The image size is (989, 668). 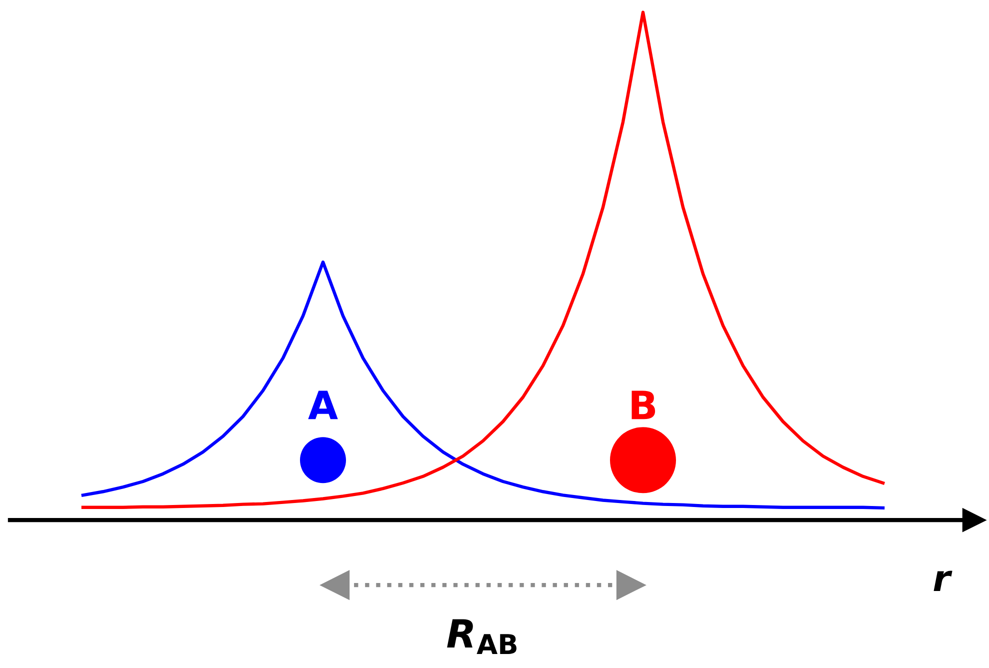 What do you see at coordinates (481, 636) in the screenshot?
I see `text: R$_{AB}$` at bounding box center [481, 636].